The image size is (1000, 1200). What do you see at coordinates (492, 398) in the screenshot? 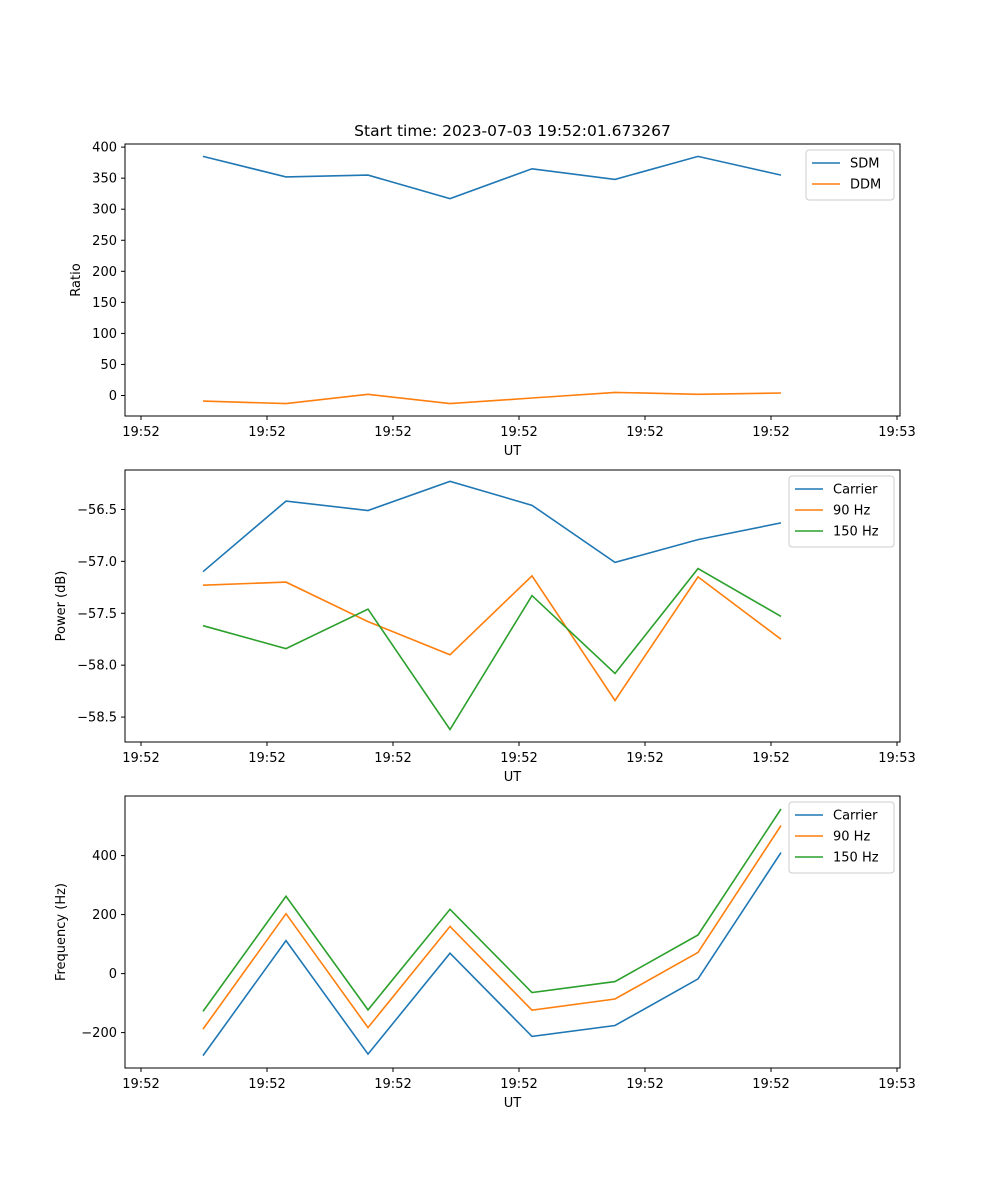
I see `series-line-ddm` at bounding box center [492, 398].